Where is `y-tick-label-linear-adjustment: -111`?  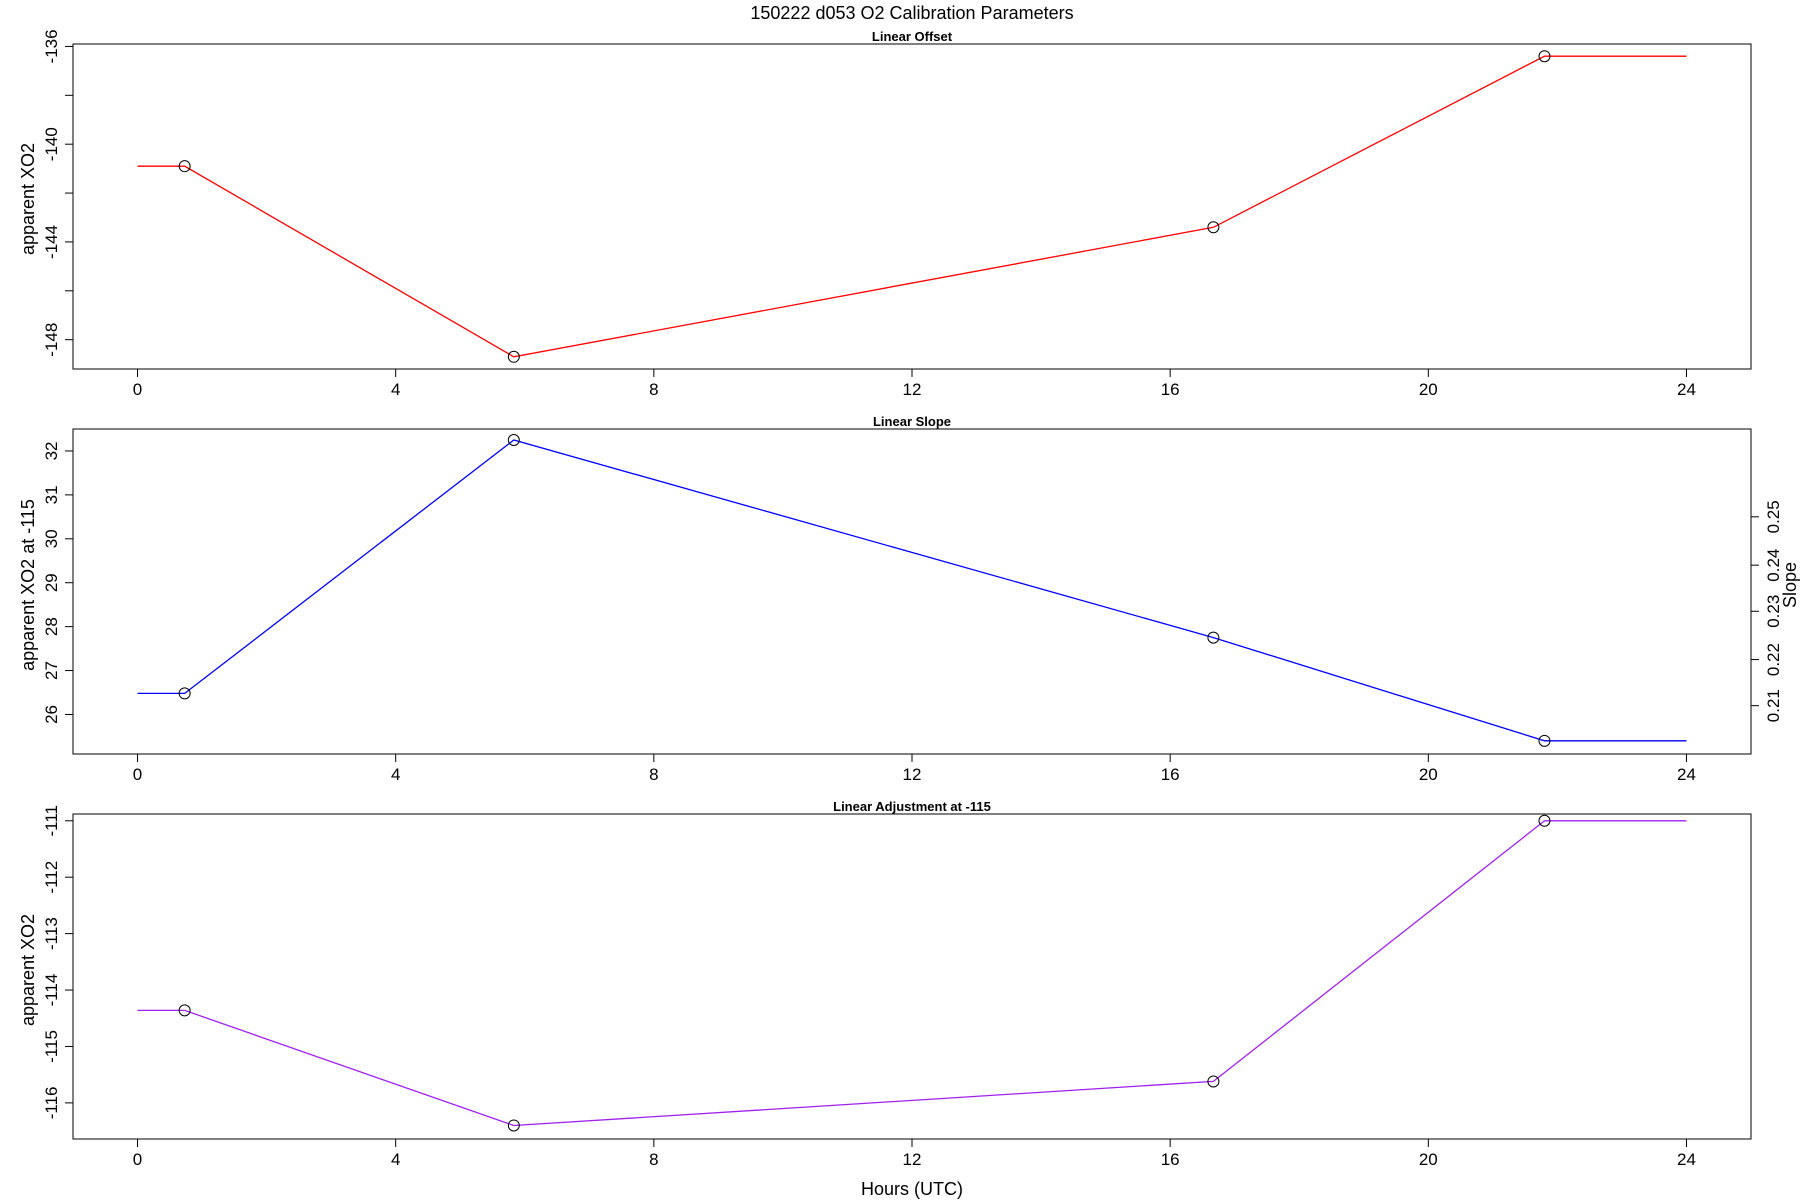
y-tick-label-linear-adjustment: -111 is located at coordinates (51, 821).